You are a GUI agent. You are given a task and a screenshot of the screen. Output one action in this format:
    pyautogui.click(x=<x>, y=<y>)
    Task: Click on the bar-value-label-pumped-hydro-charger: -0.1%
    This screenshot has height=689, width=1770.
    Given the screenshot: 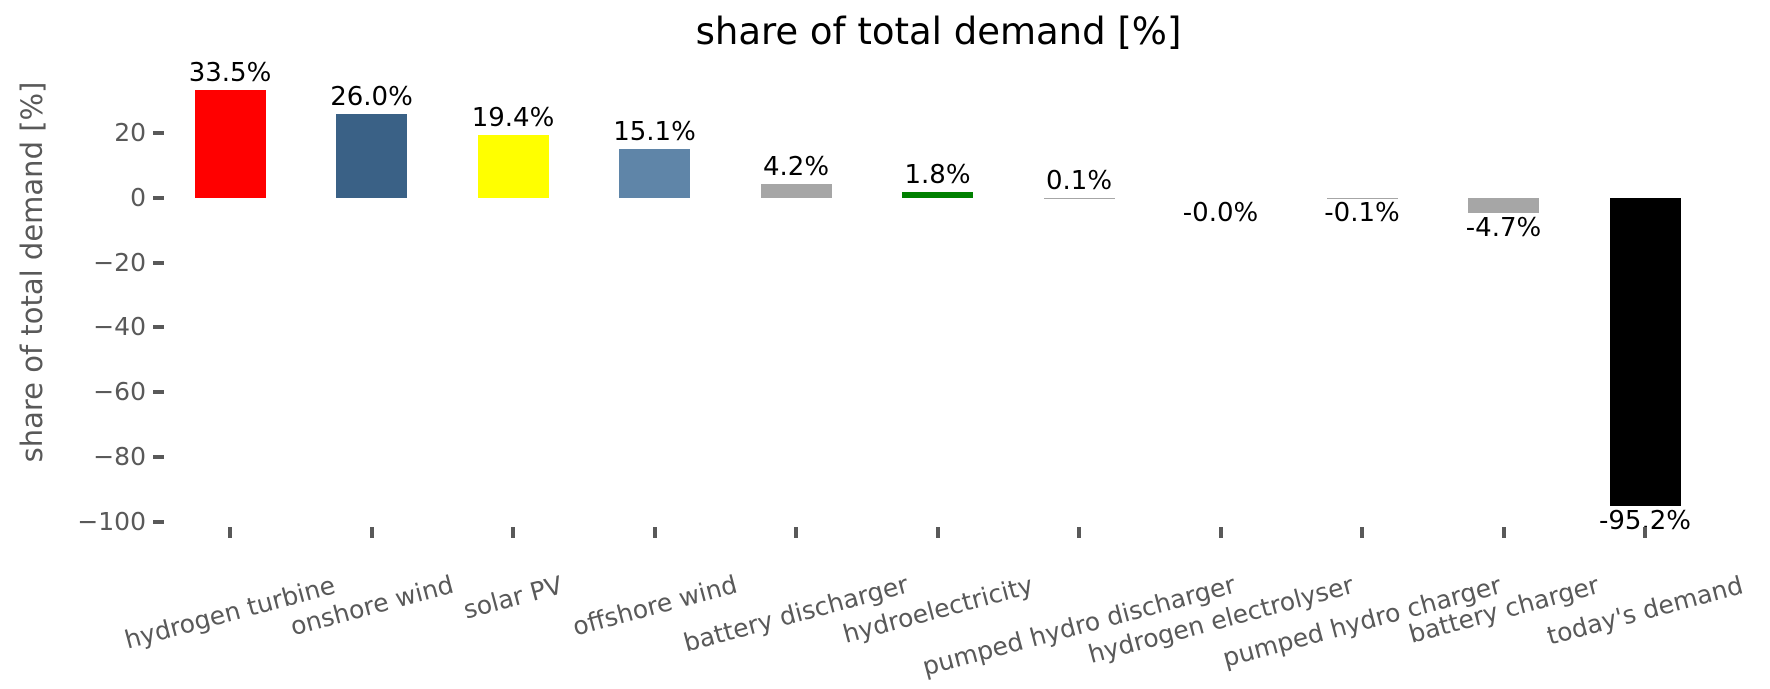 What is the action you would take?
    pyautogui.click(x=1362, y=213)
    